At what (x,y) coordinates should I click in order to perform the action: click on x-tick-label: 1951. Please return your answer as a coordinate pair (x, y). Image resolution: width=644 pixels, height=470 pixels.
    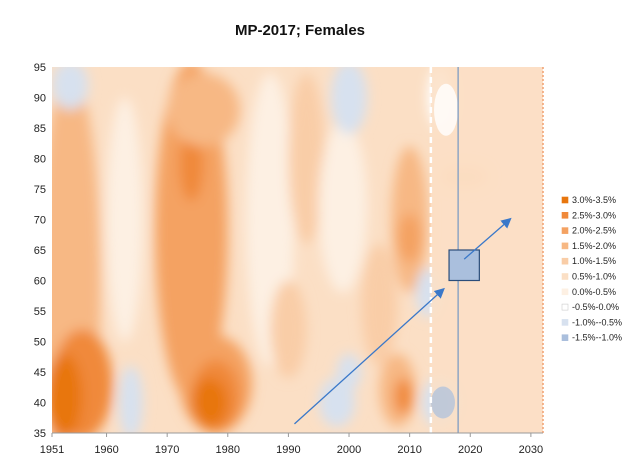
    Looking at the image, I should click on (52, 450).